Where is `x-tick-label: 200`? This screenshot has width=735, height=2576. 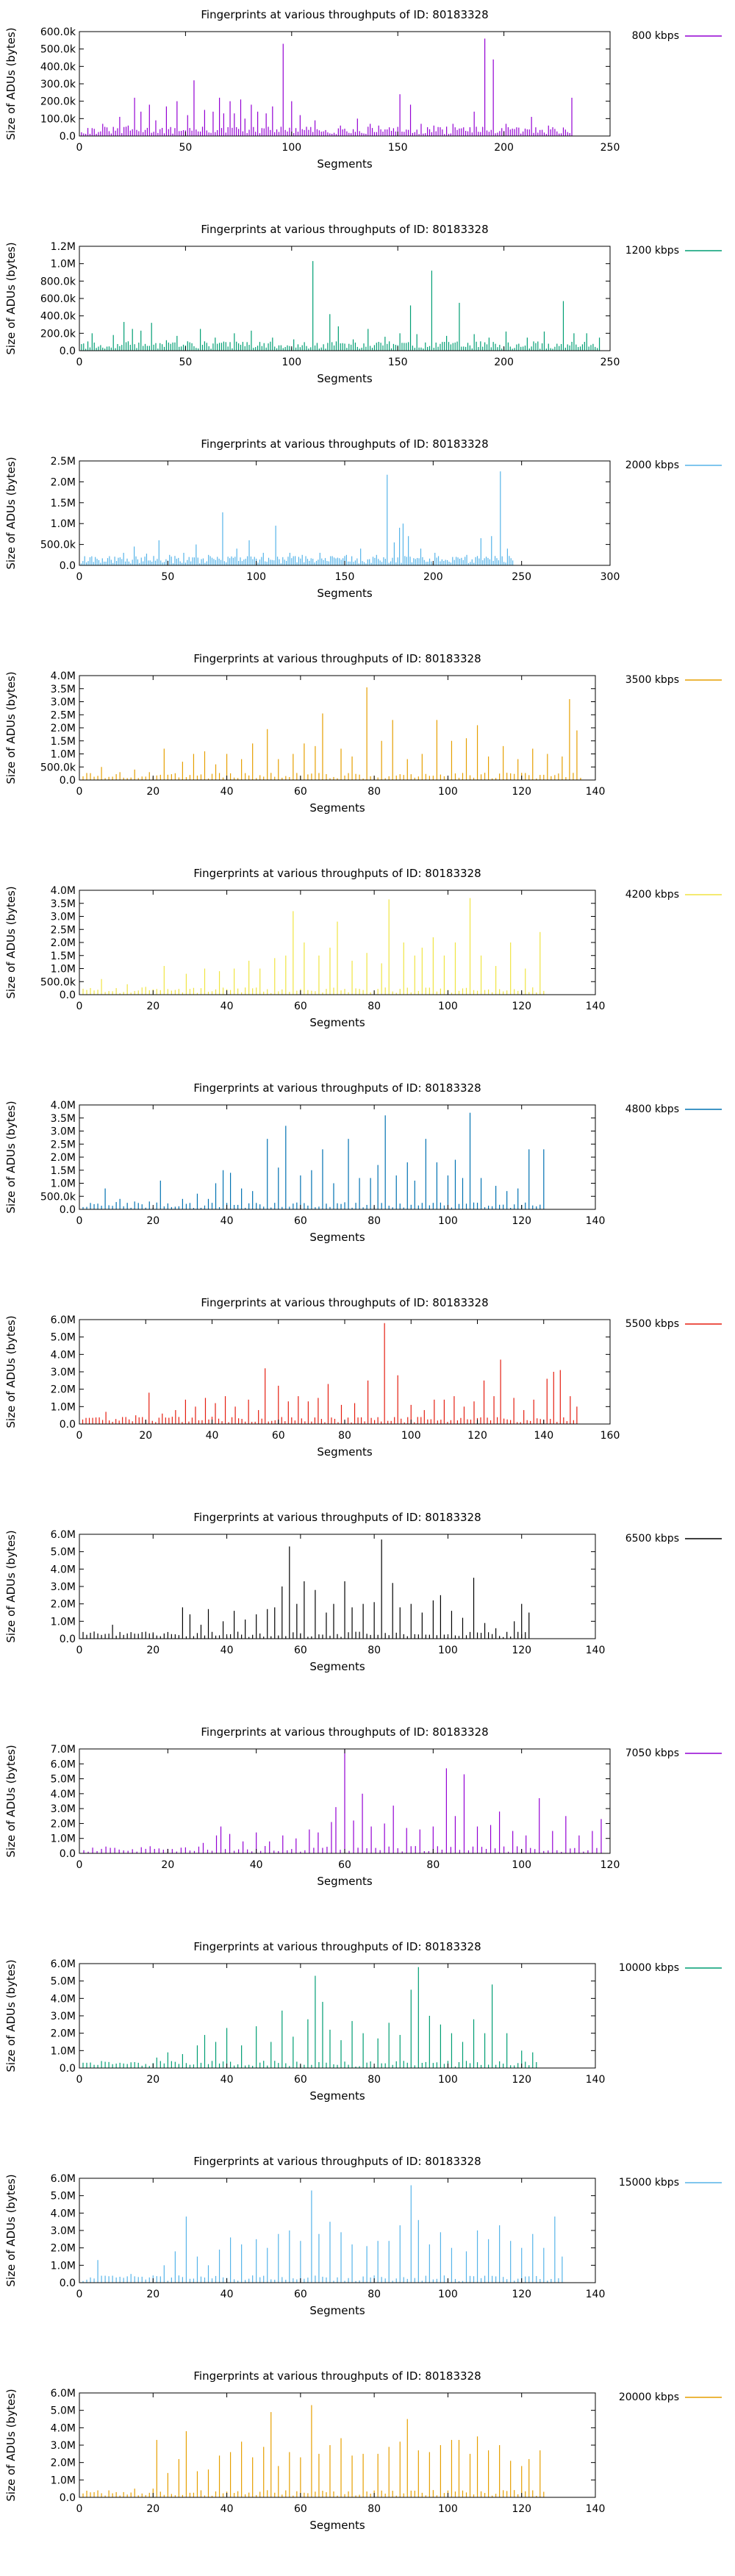
x-tick-label: 200 is located at coordinates (504, 363).